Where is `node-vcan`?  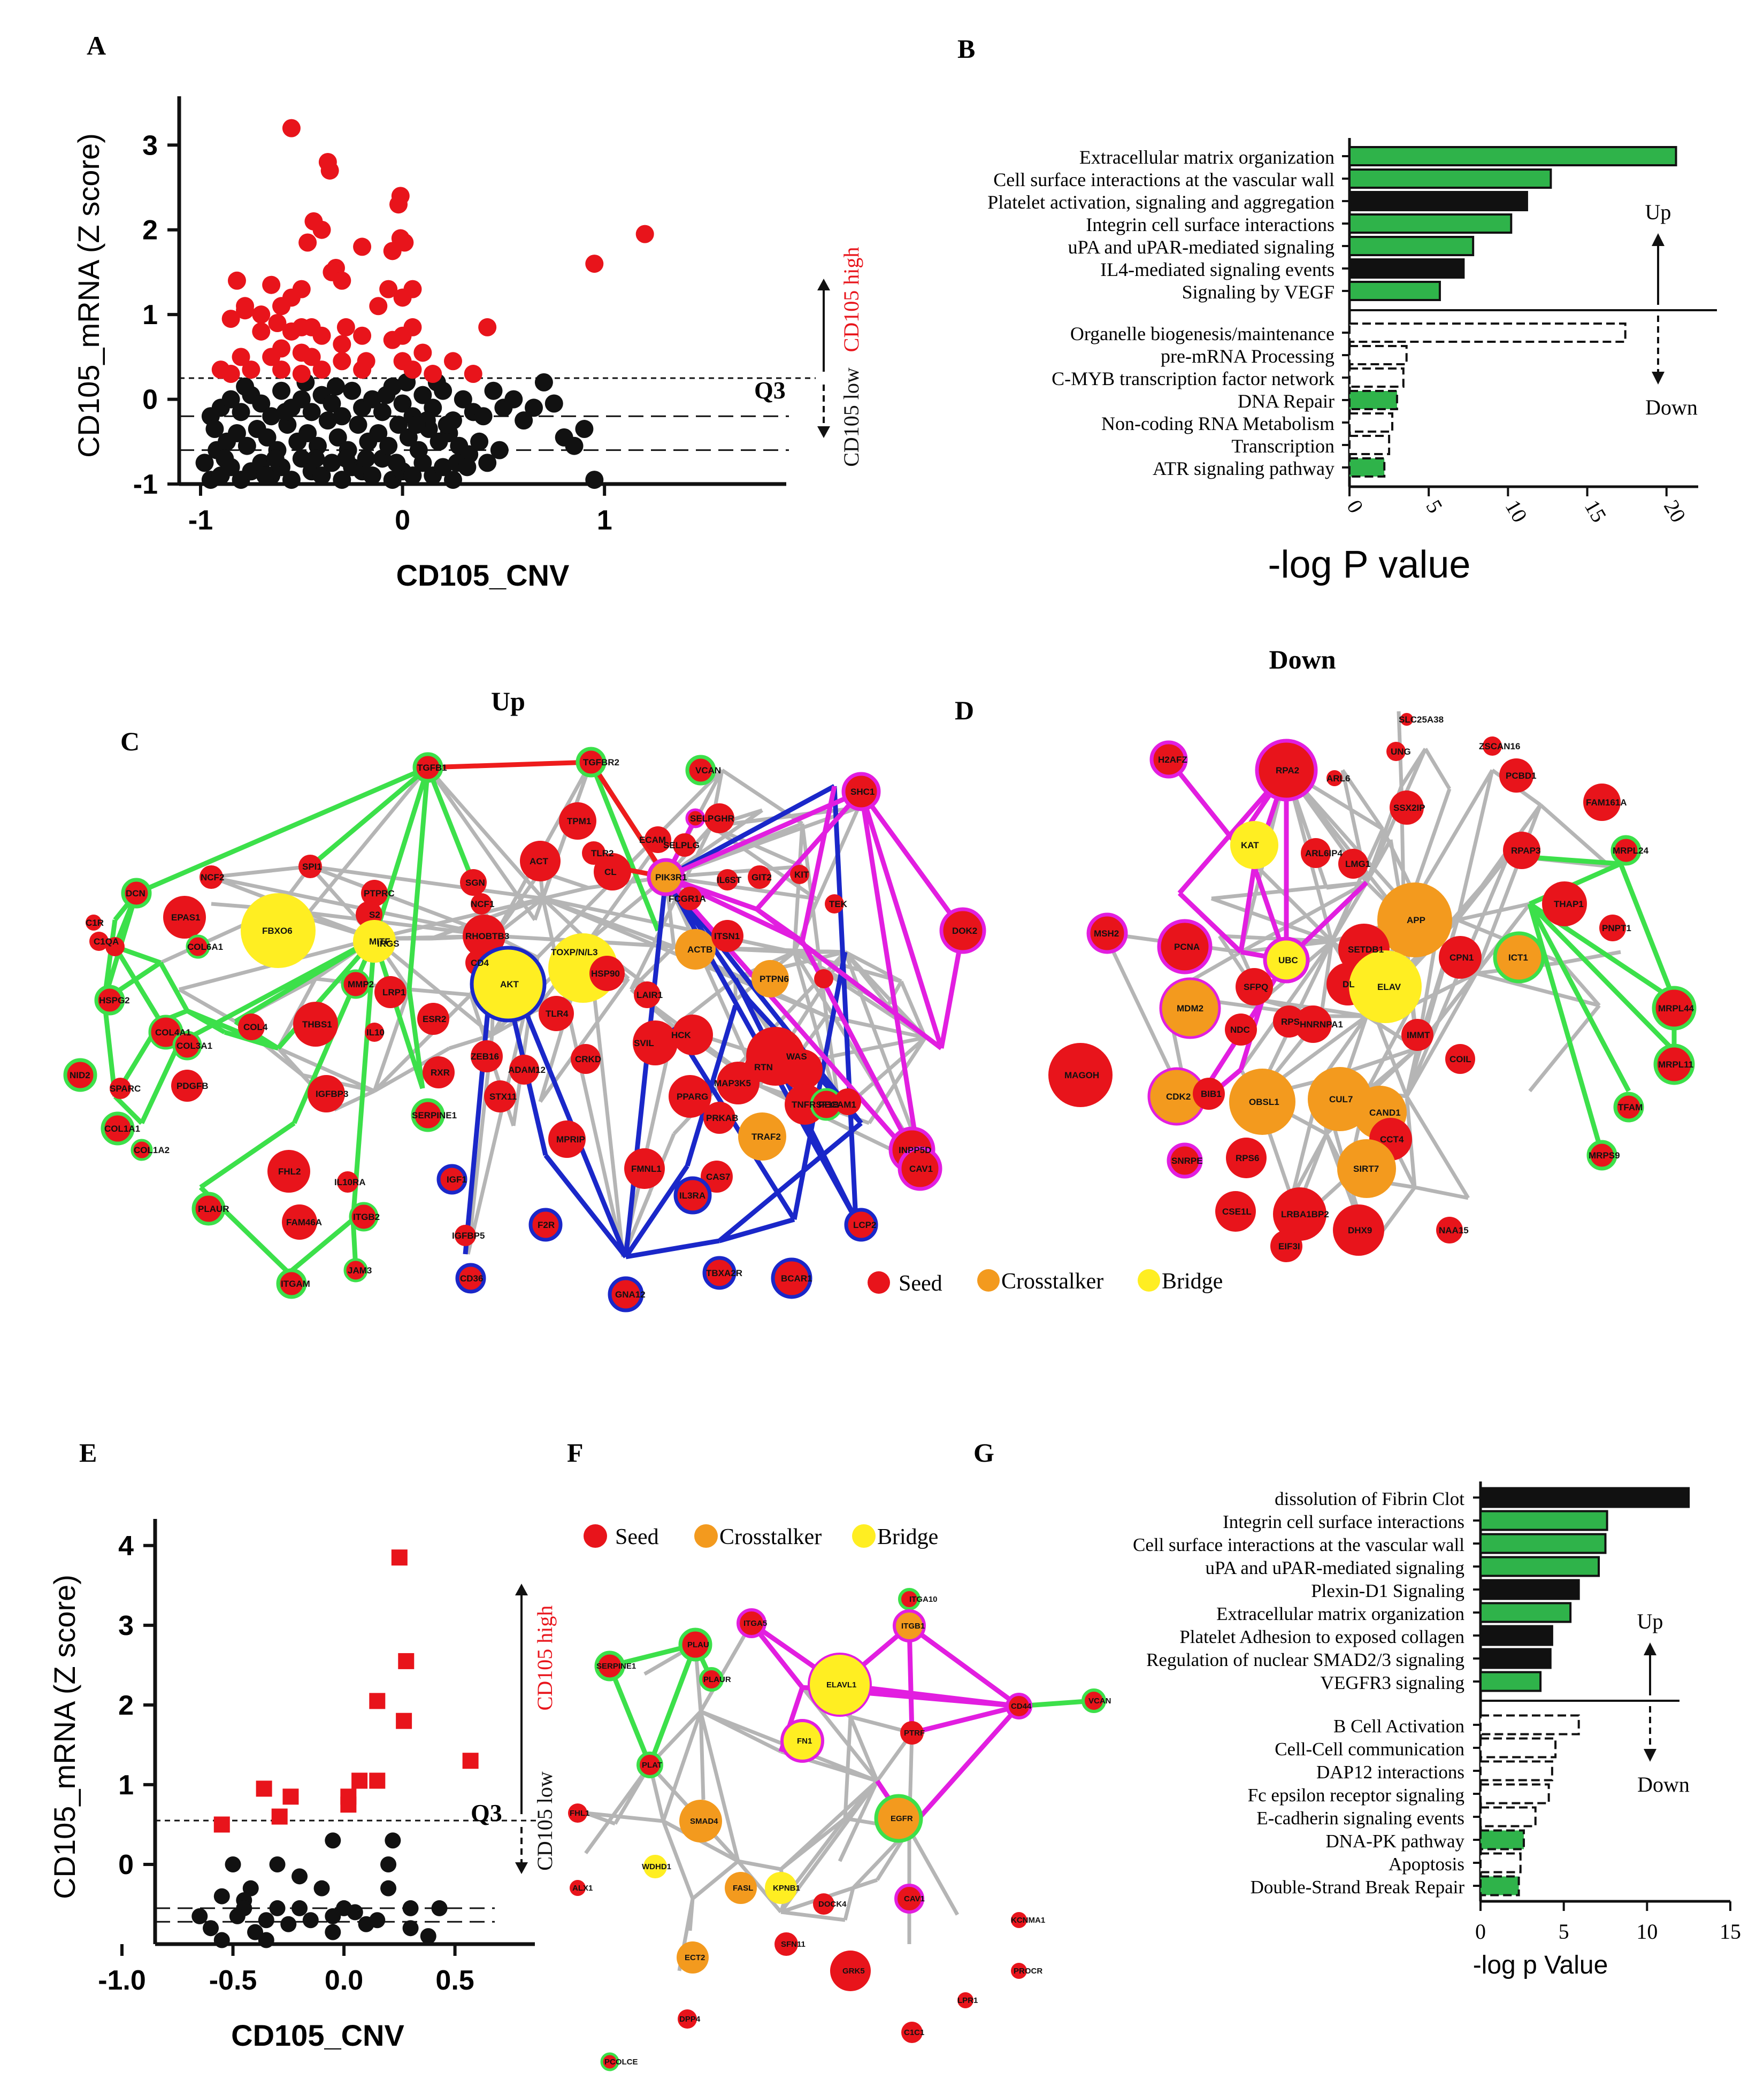
node-vcan is located at coordinates (700, 770).